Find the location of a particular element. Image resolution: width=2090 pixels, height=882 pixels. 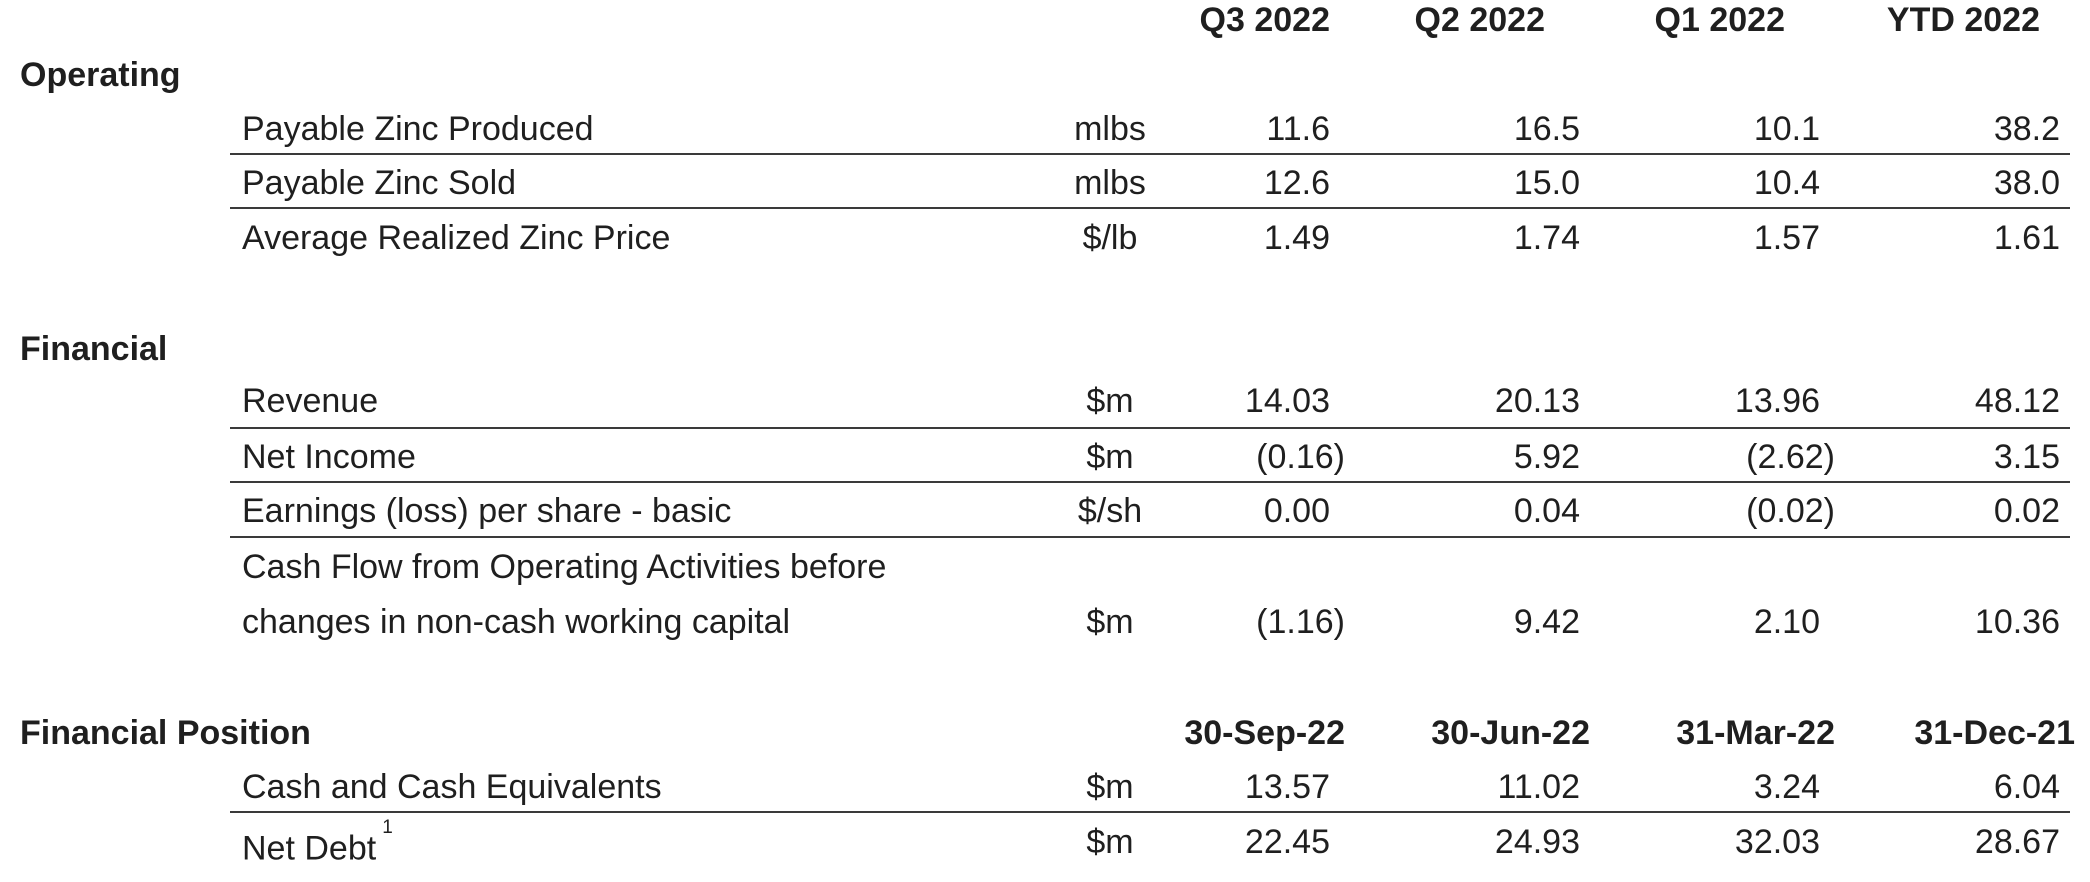

cell-31-mar-22: 3.24 is located at coordinates (1786, 787).